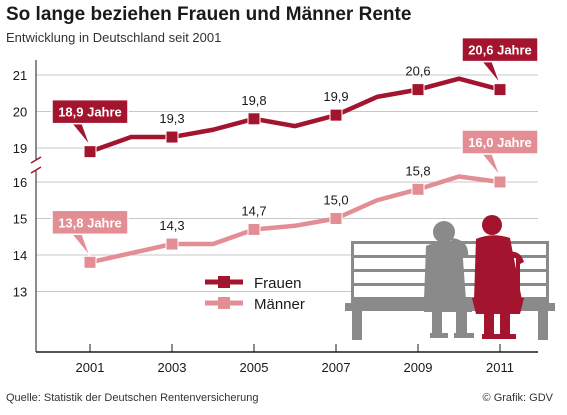  I want to click on data-callout-label: 18,9 Jahre, so click(90, 112).